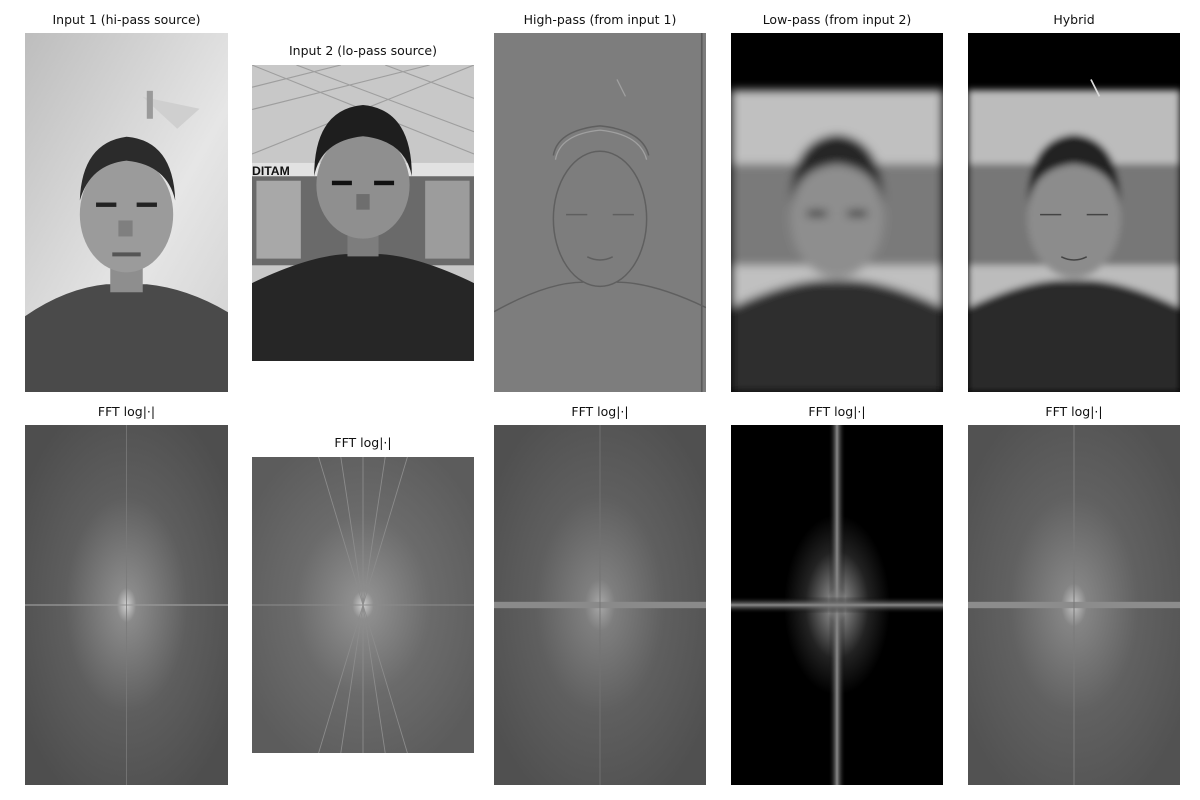 The image size is (1200, 800). I want to click on panel-fft-hybrid: FFT log|·|, so click(1074, 594).